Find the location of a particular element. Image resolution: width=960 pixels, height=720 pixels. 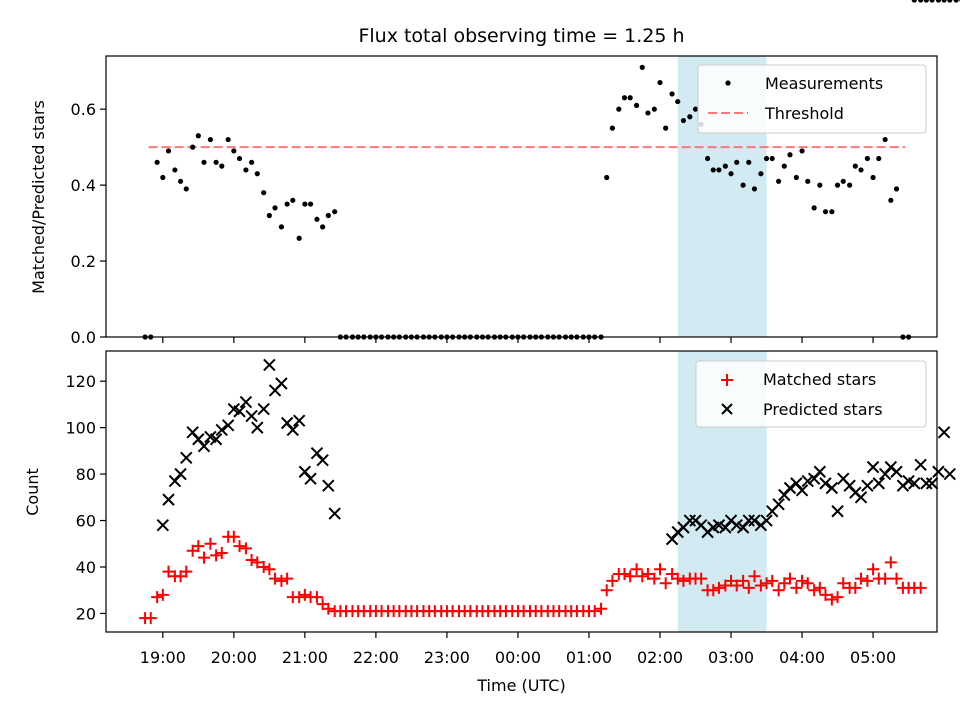

x-tick-label: 22:00 is located at coordinates (376, 657).